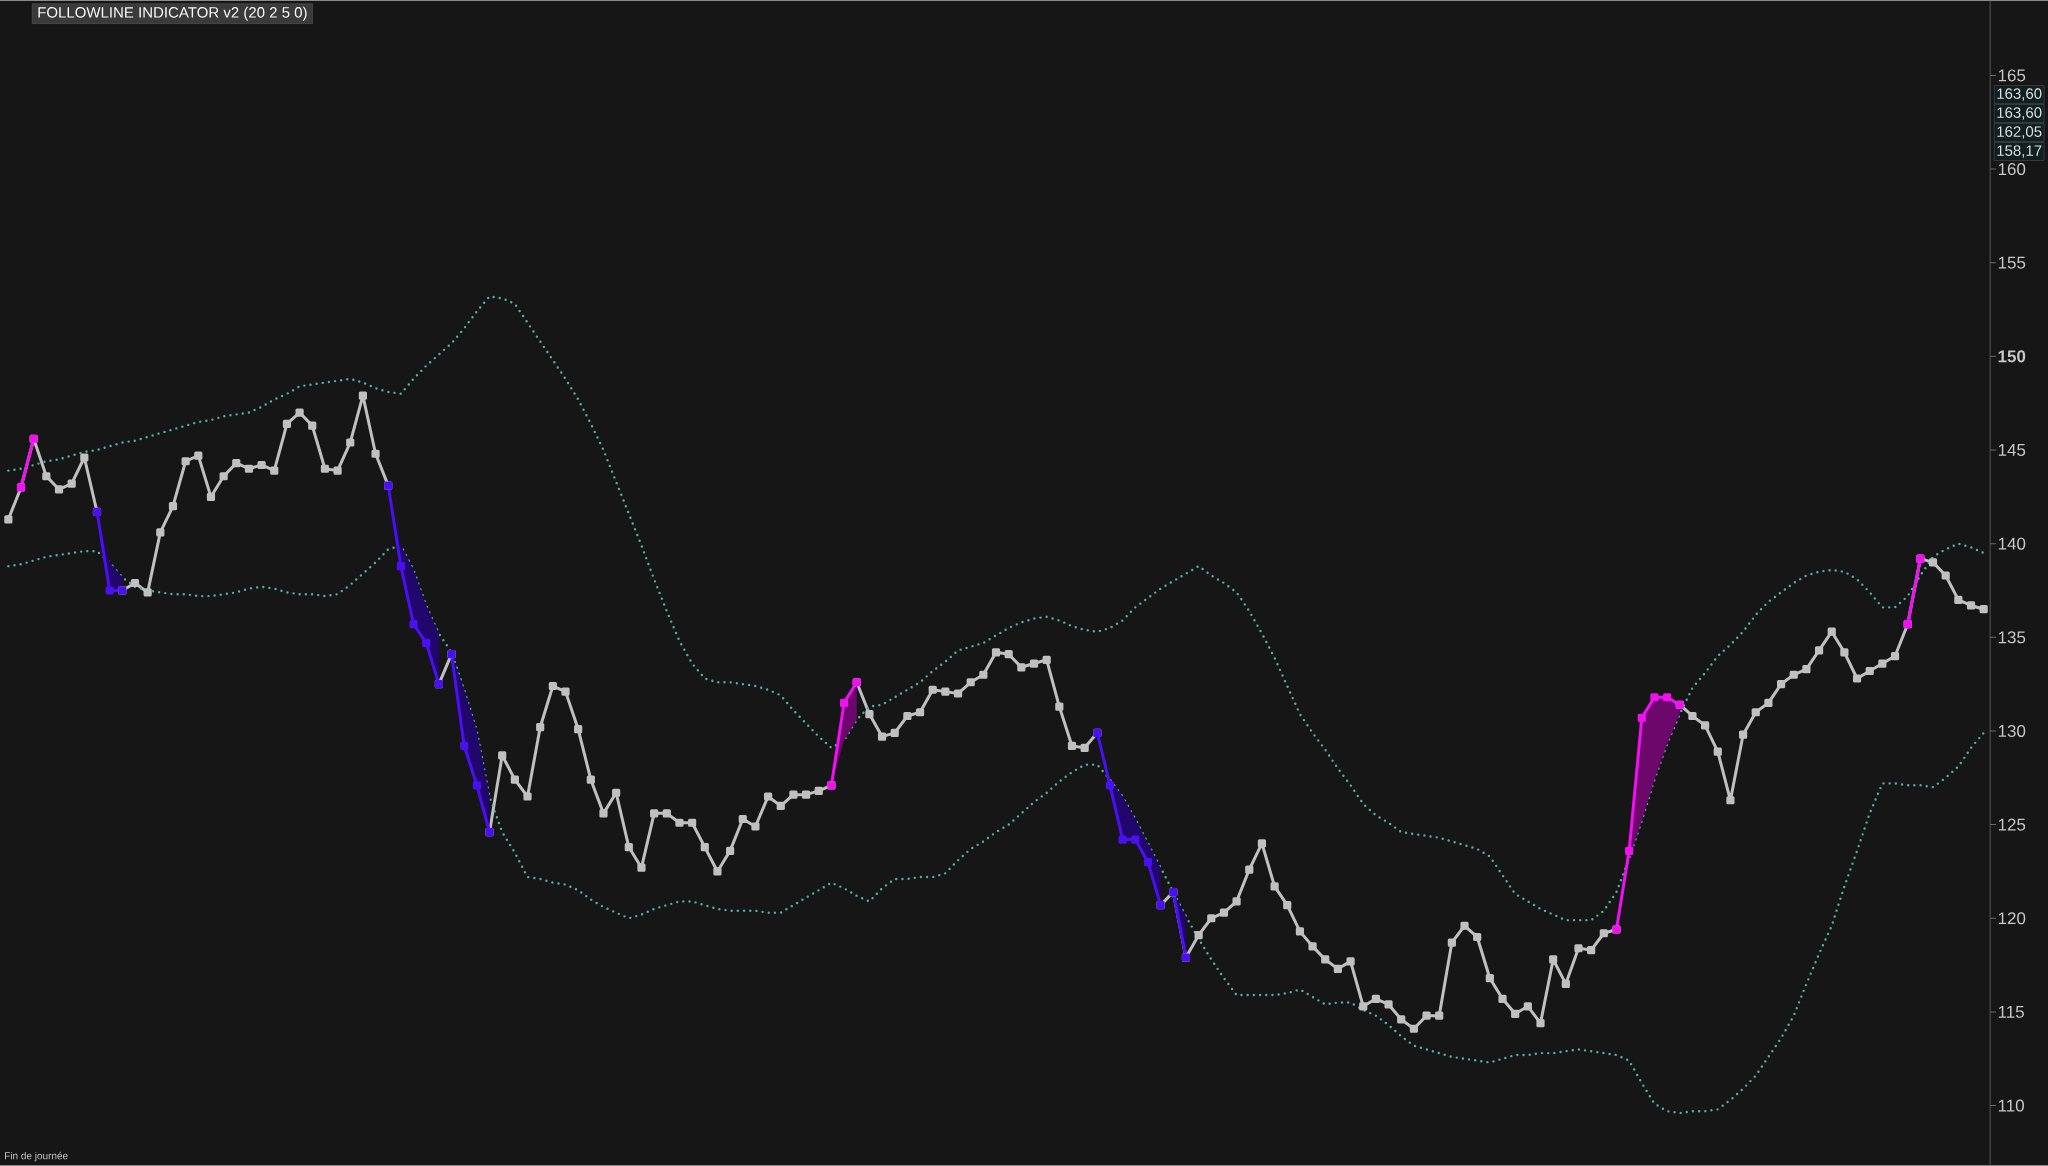 This screenshot has height=1166, width=2048. Describe the element at coordinates (2012, 824) in the screenshot. I see `y-tick-label: 125` at that location.